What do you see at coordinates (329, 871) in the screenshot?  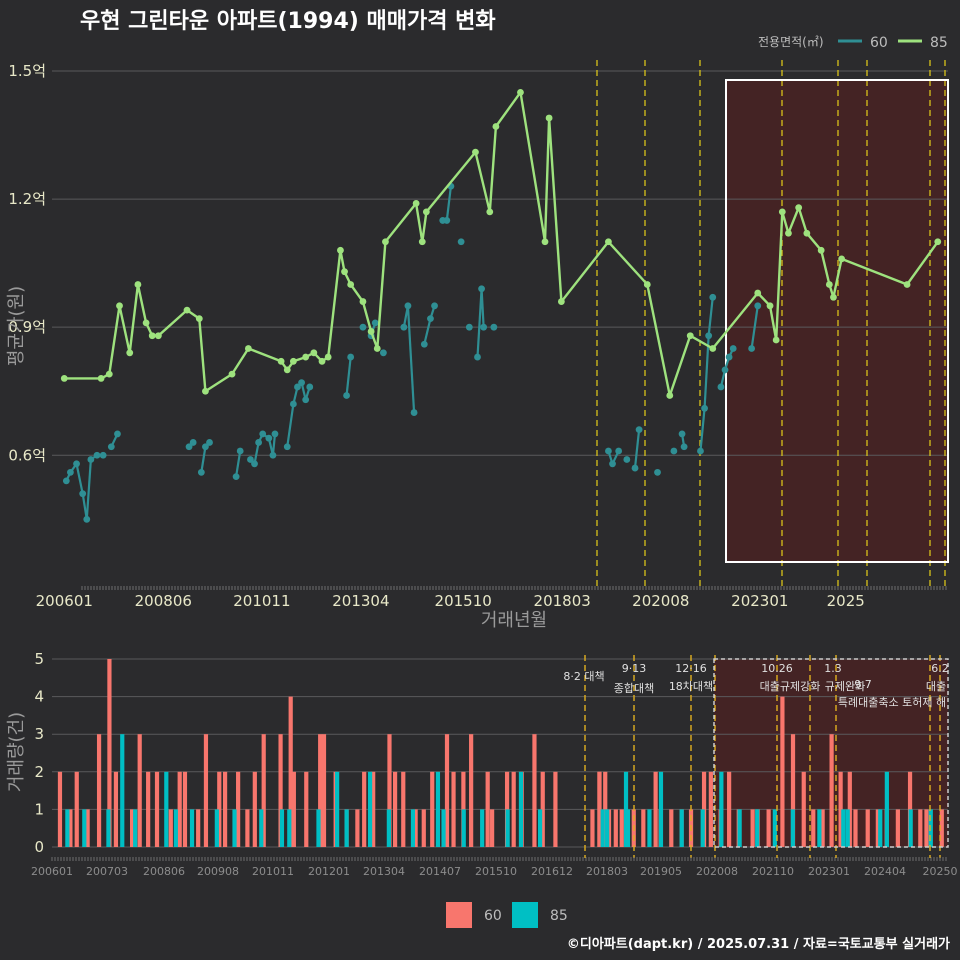 I see `volume-x-tick-label: 201201` at bounding box center [329, 871].